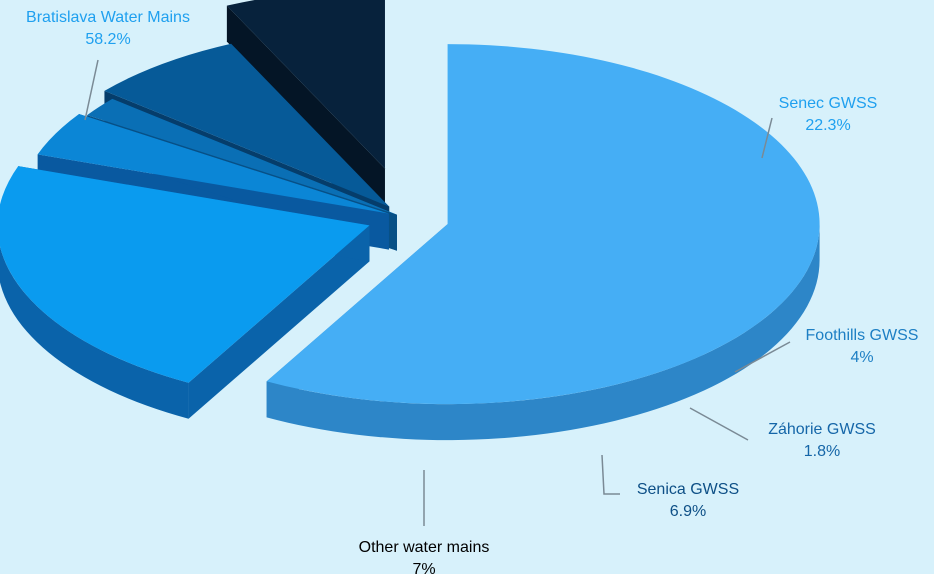 This screenshot has height=574, width=934. Describe the element at coordinates (108, 17) in the screenshot. I see `slice-label-name-1: Bratislava Water Mains` at that location.